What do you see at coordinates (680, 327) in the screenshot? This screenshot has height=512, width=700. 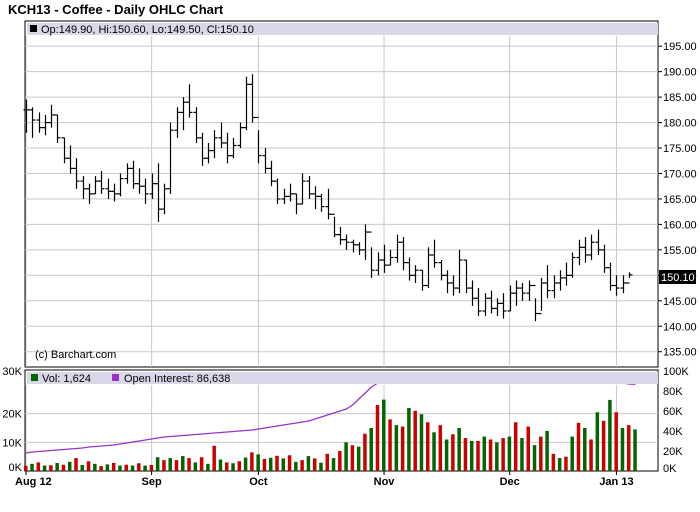 I see `price-tick-label: 140.00` at bounding box center [680, 327].